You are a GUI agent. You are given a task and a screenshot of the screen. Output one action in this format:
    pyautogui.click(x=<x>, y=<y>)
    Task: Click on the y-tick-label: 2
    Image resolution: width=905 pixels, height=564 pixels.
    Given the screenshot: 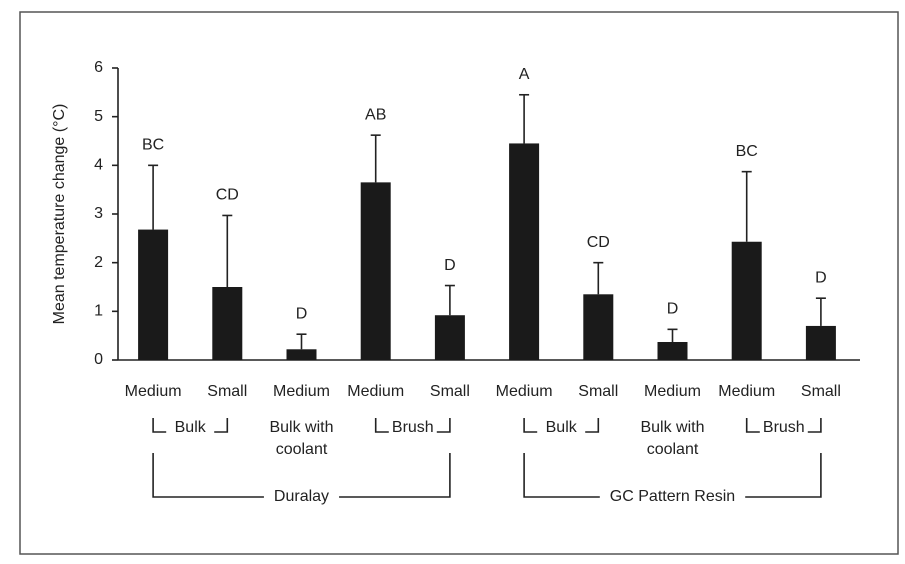 What is the action you would take?
    pyautogui.click(x=98, y=262)
    